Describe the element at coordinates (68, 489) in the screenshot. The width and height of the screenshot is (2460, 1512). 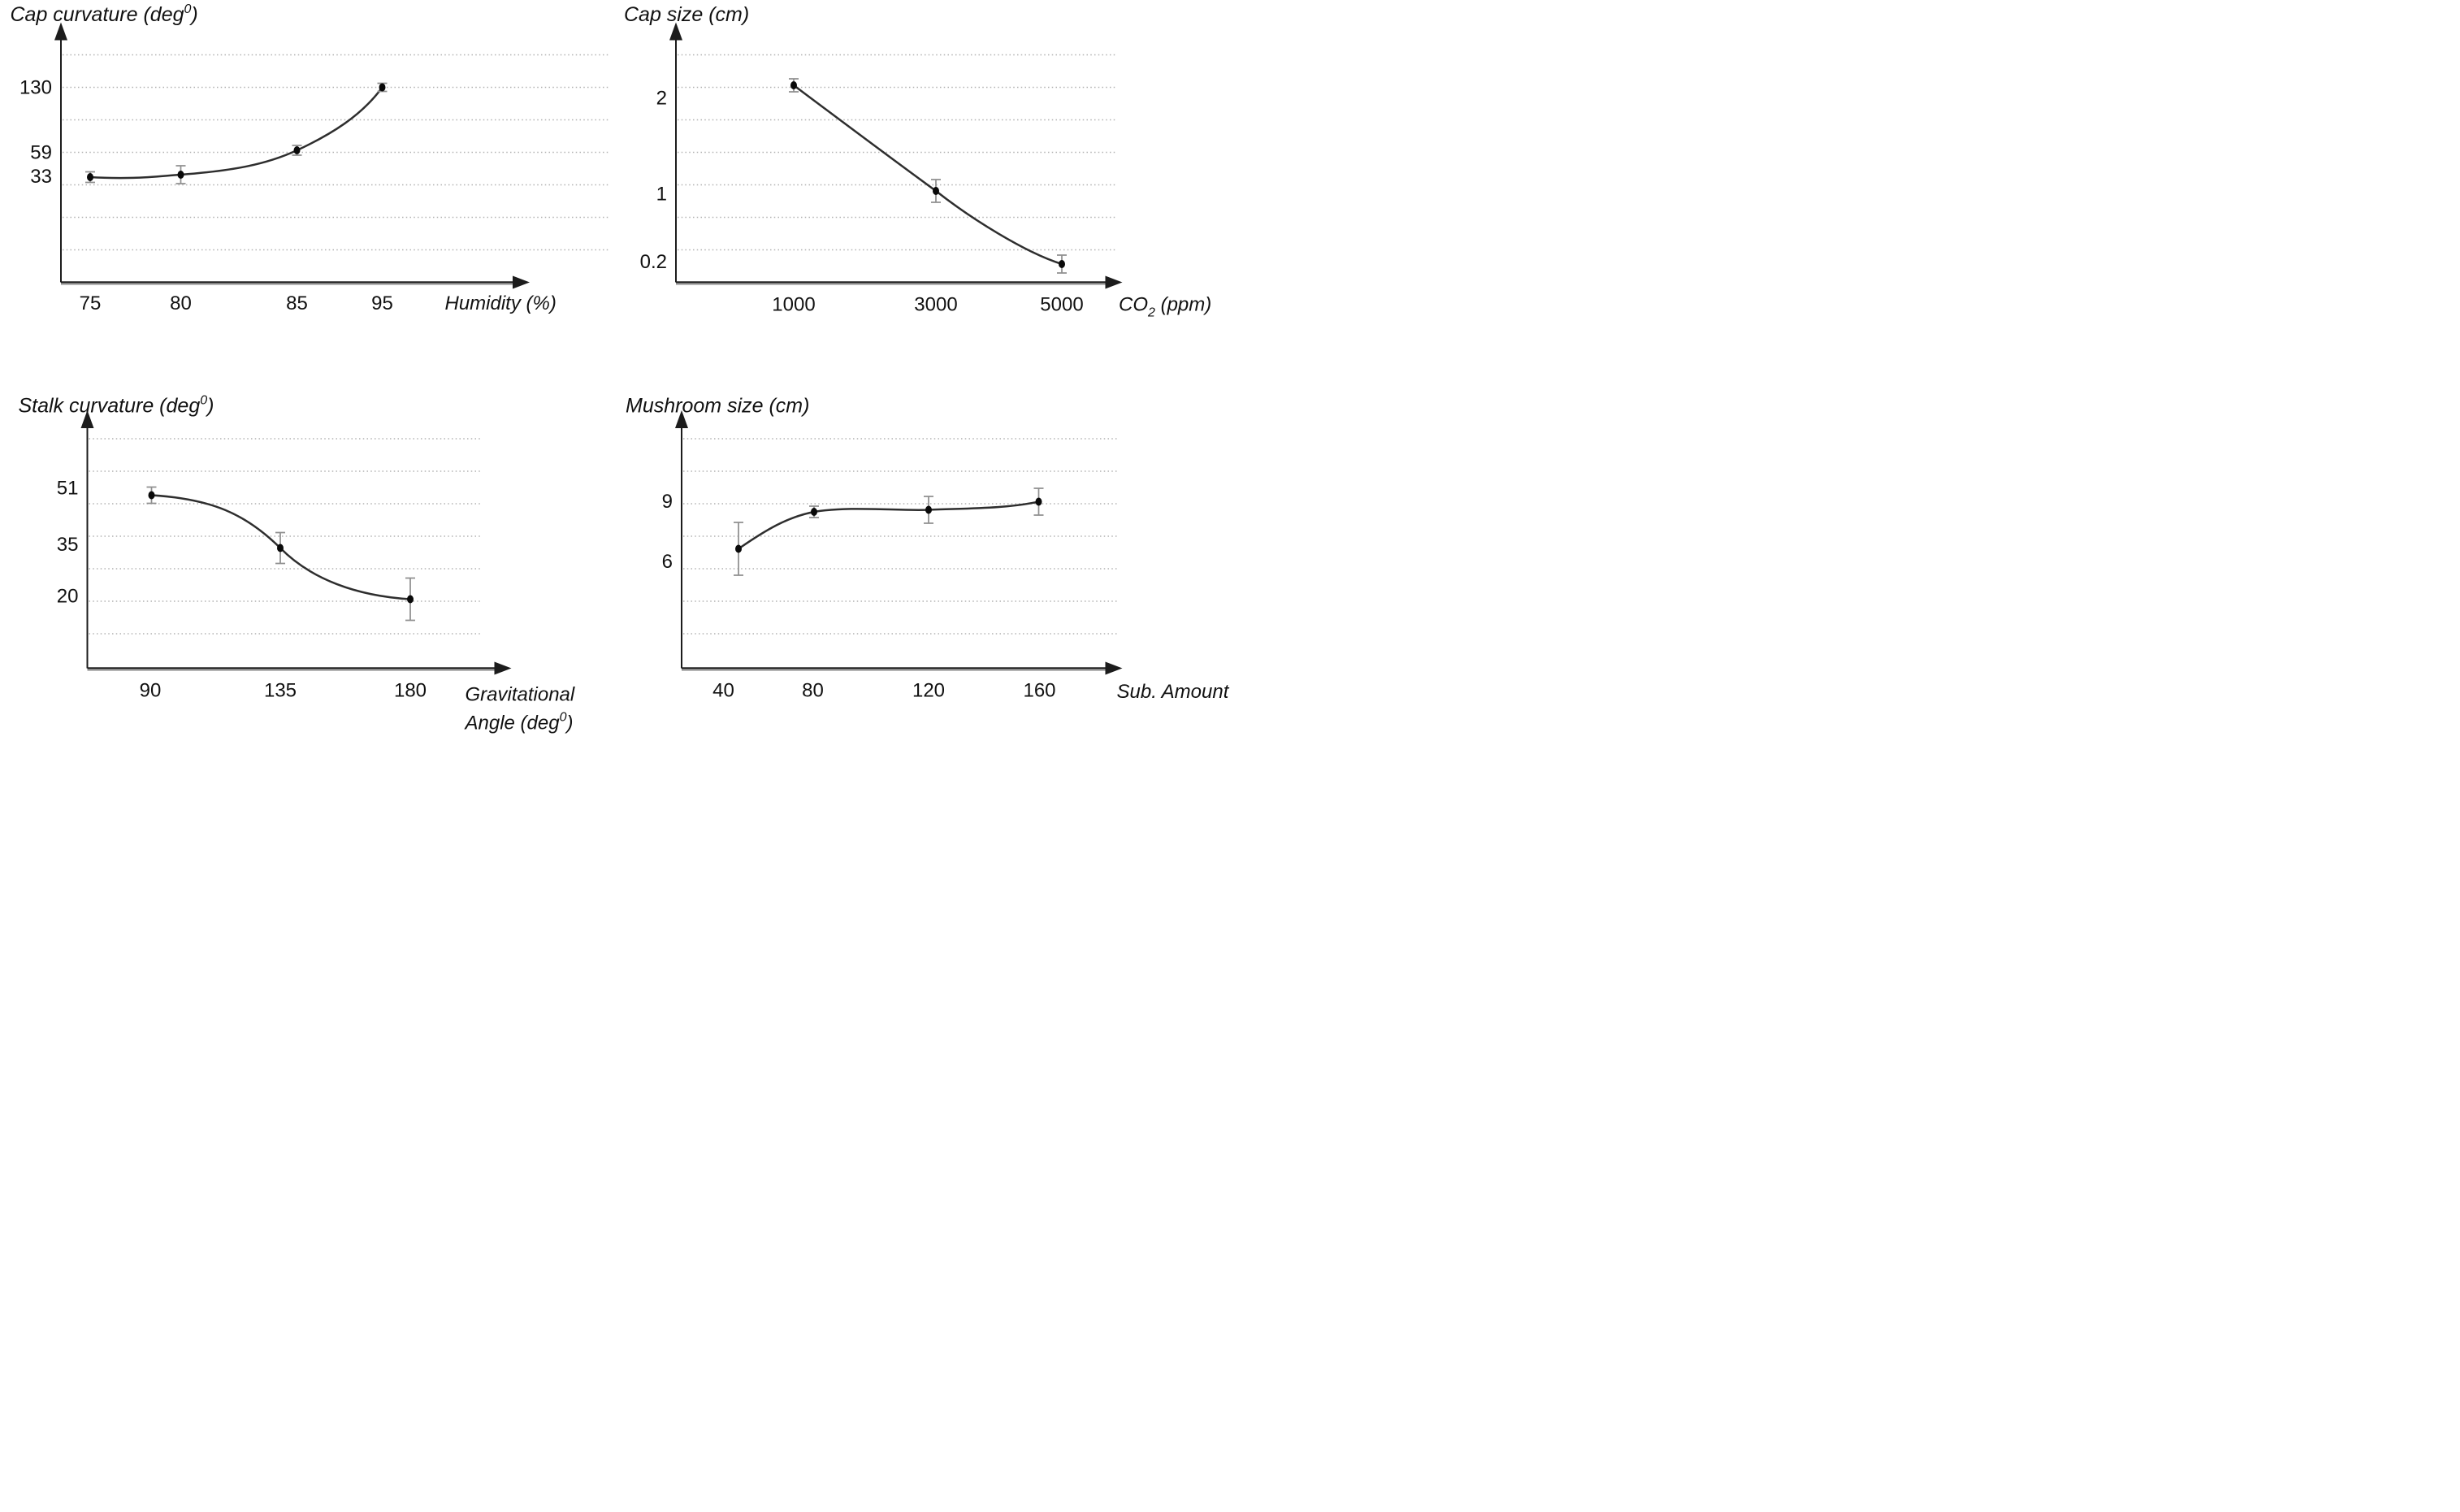
I see `y-tick-label: 51` at that location.